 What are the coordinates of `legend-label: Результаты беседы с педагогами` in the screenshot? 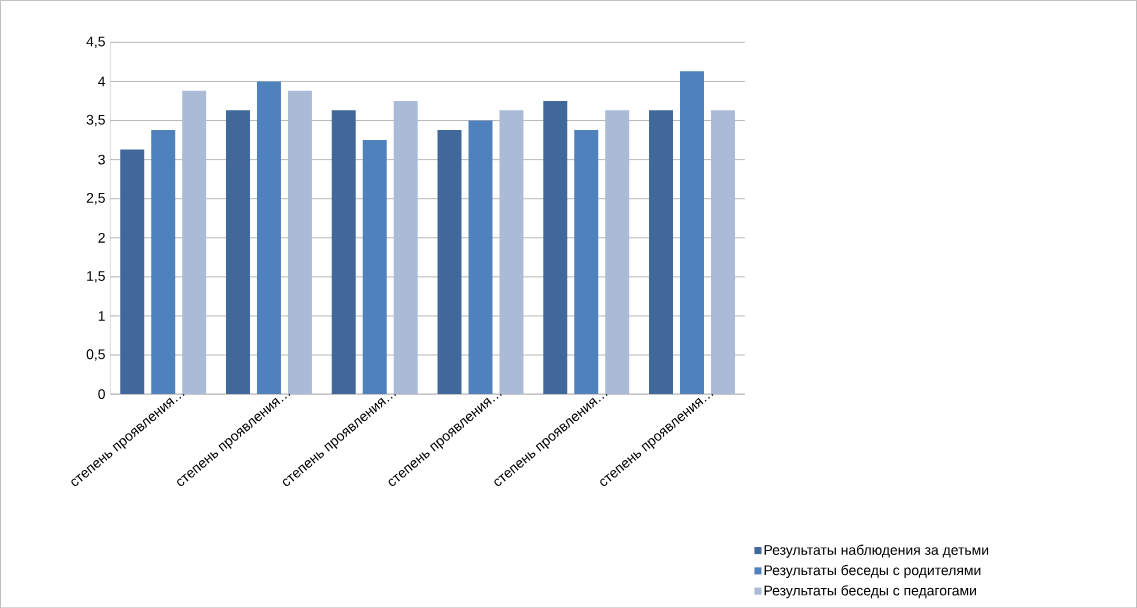 It's located at (870, 591).